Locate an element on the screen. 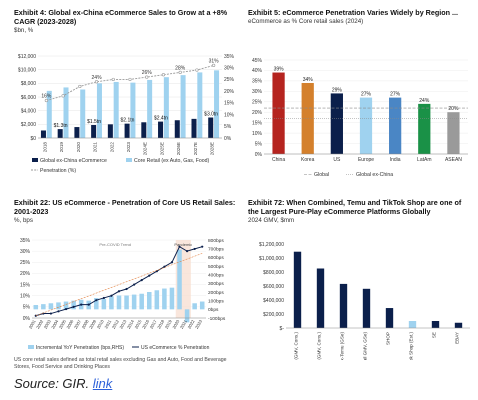 The width and height of the screenshot is (478, 400). bar-data-label: 24% is located at coordinates (424, 101).